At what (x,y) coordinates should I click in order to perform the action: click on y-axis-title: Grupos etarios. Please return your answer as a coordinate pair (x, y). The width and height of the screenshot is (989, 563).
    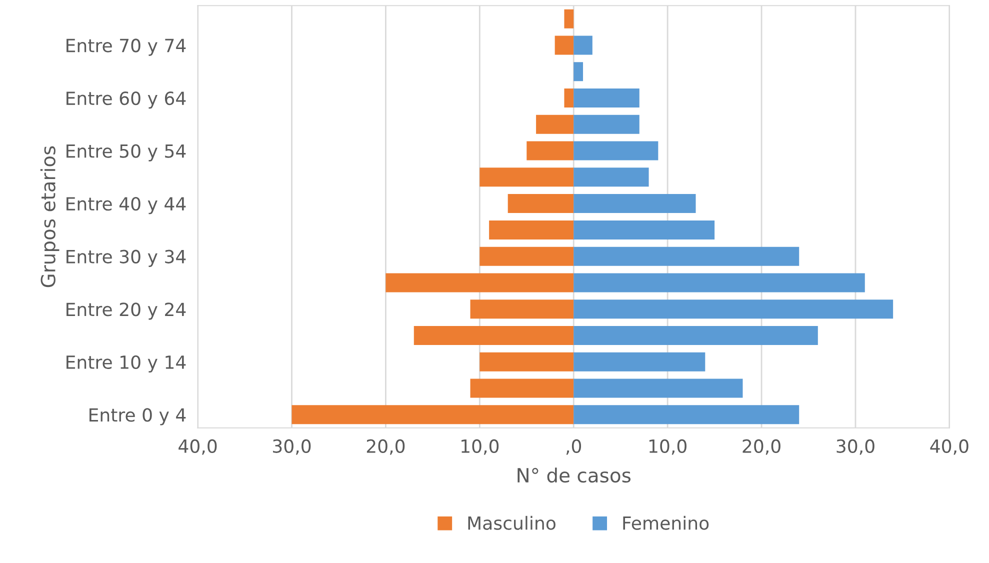
    Looking at the image, I should click on (50, 217).